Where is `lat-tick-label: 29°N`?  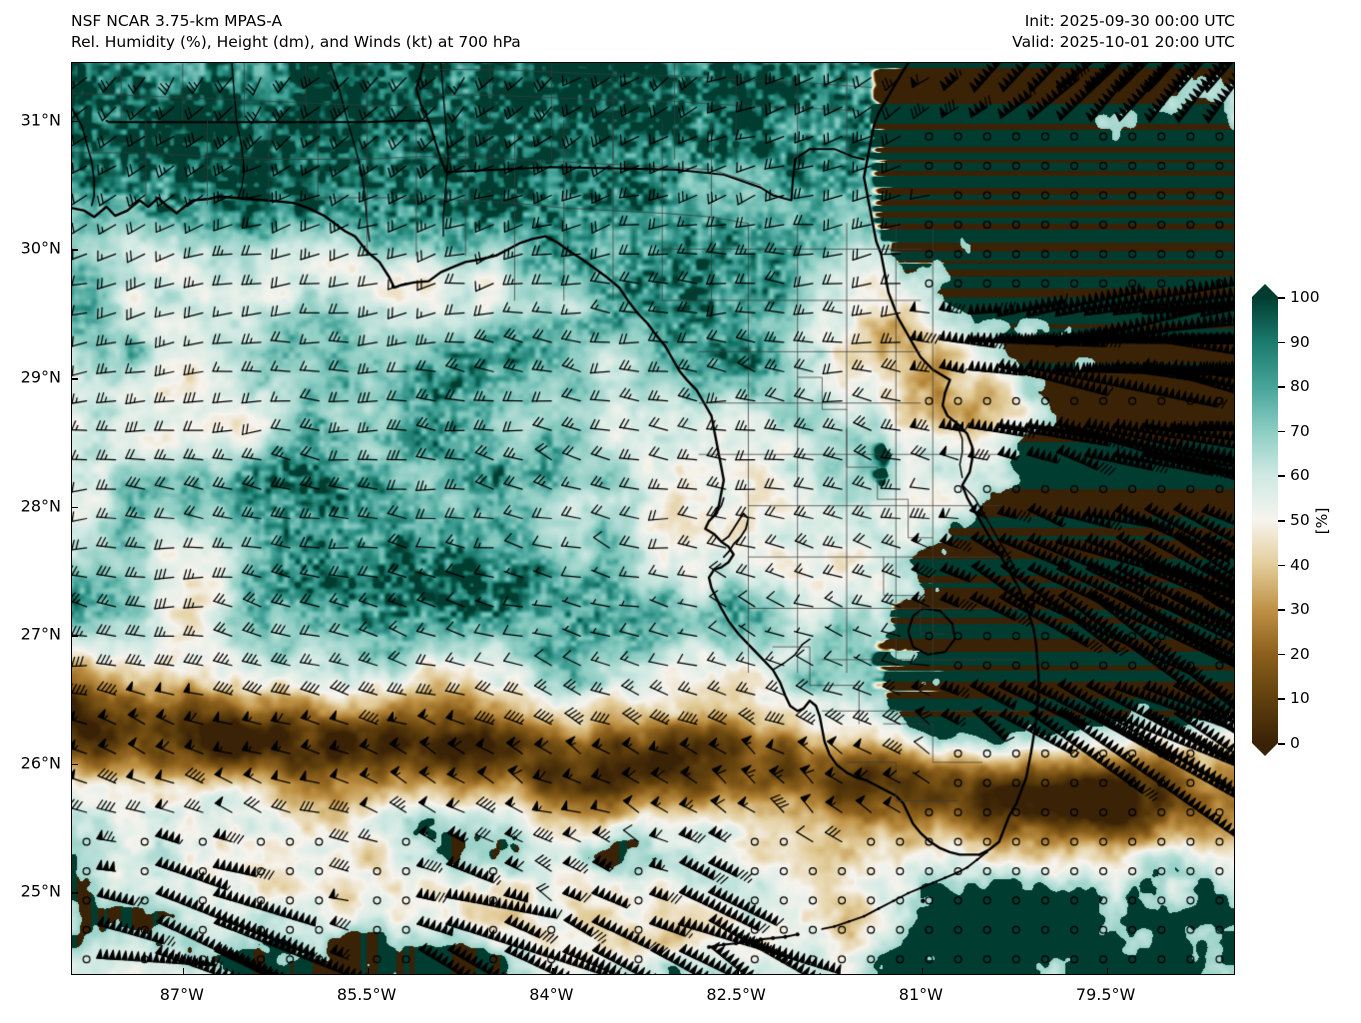 lat-tick-label: 29°N is located at coordinates (40, 377).